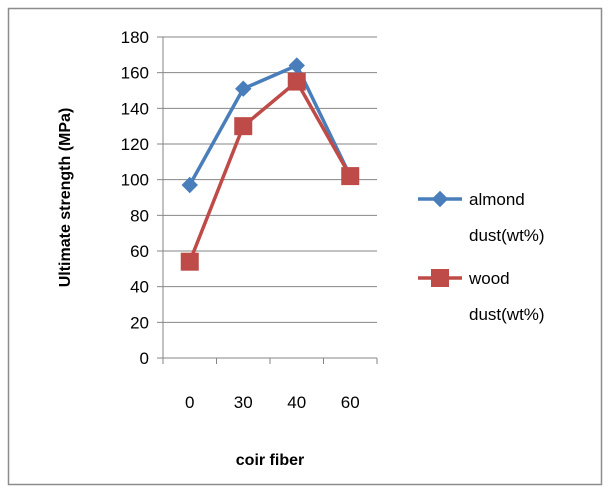 This screenshot has height=499, width=611. I want to click on legend-item-1: almond dust(wt%), so click(481, 217).